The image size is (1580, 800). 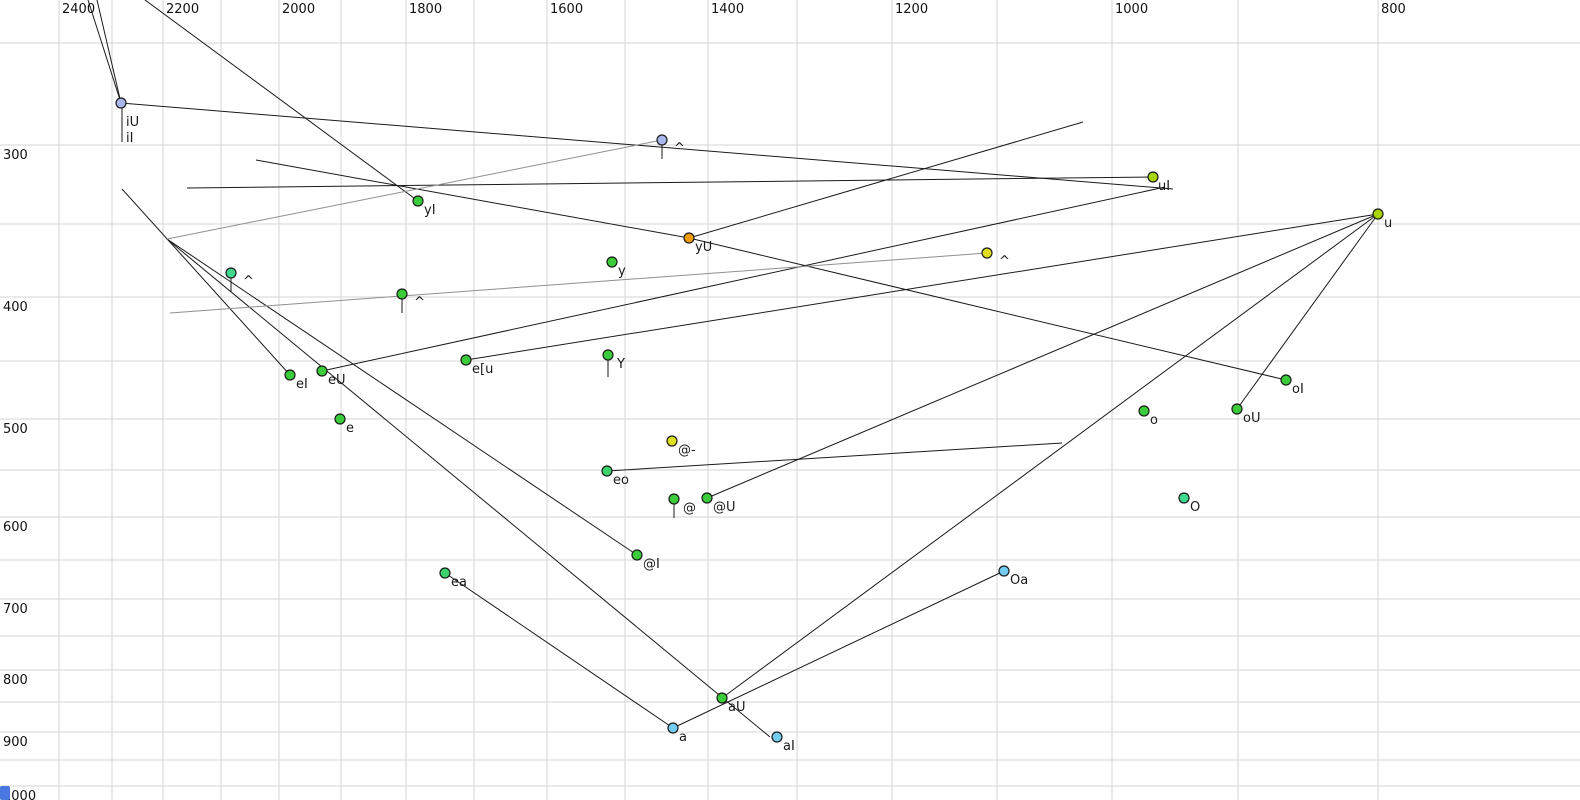 What do you see at coordinates (724, 507) in the screenshot?
I see `point-label-@U: @U` at bounding box center [724, 507].